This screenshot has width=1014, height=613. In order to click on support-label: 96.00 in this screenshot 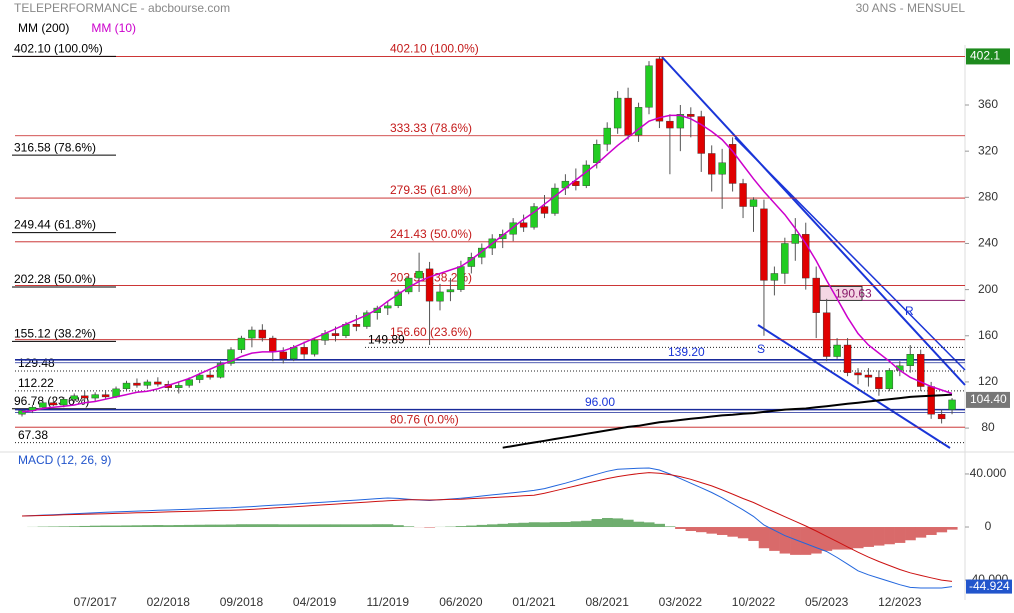, I will do `click(600, 402)`.